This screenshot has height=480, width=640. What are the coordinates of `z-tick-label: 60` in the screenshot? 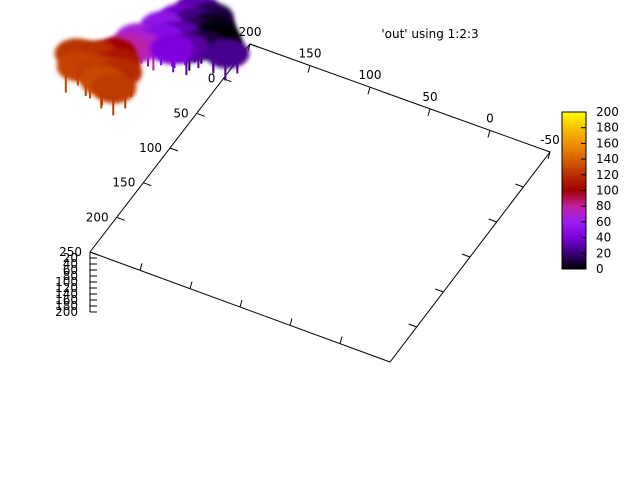 It's located at (70, 270).